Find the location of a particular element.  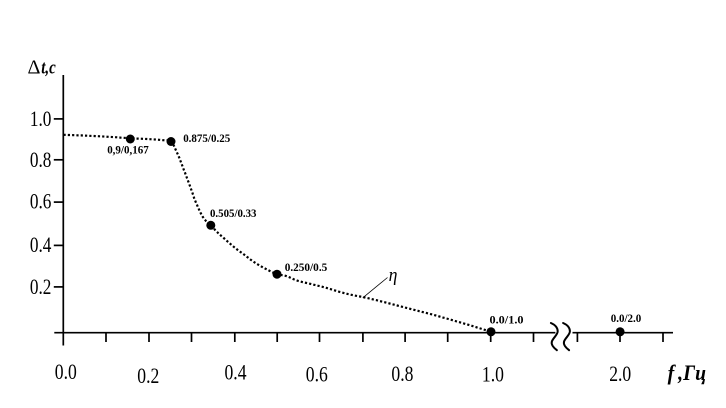

svg-text: 0.0 is located at coordinates (66, 371).